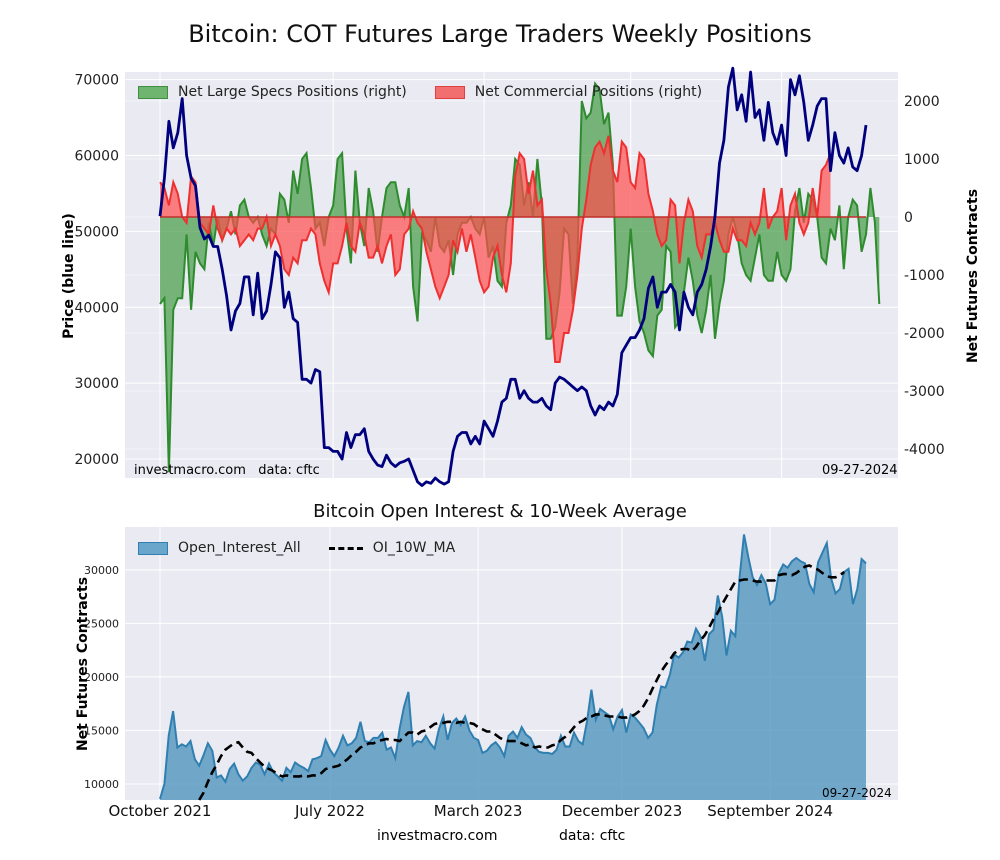  Describe the element at coordinates (860, 470) in the screenshot. I see `top-date-note: 09-27-2024` at that location.